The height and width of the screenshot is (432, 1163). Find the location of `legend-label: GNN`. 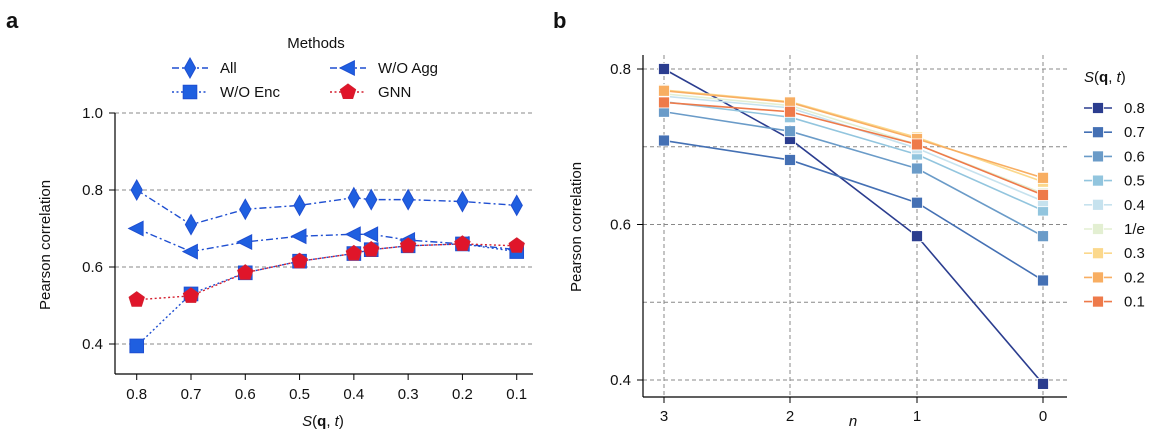

legend-label: GNN is located at coordinates (394, 92).